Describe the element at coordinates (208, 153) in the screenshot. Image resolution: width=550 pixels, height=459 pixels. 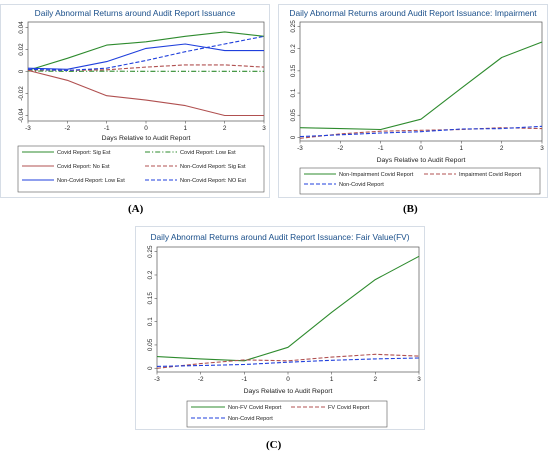
I see `legend-label: Covid Report: Low Est` at that location.